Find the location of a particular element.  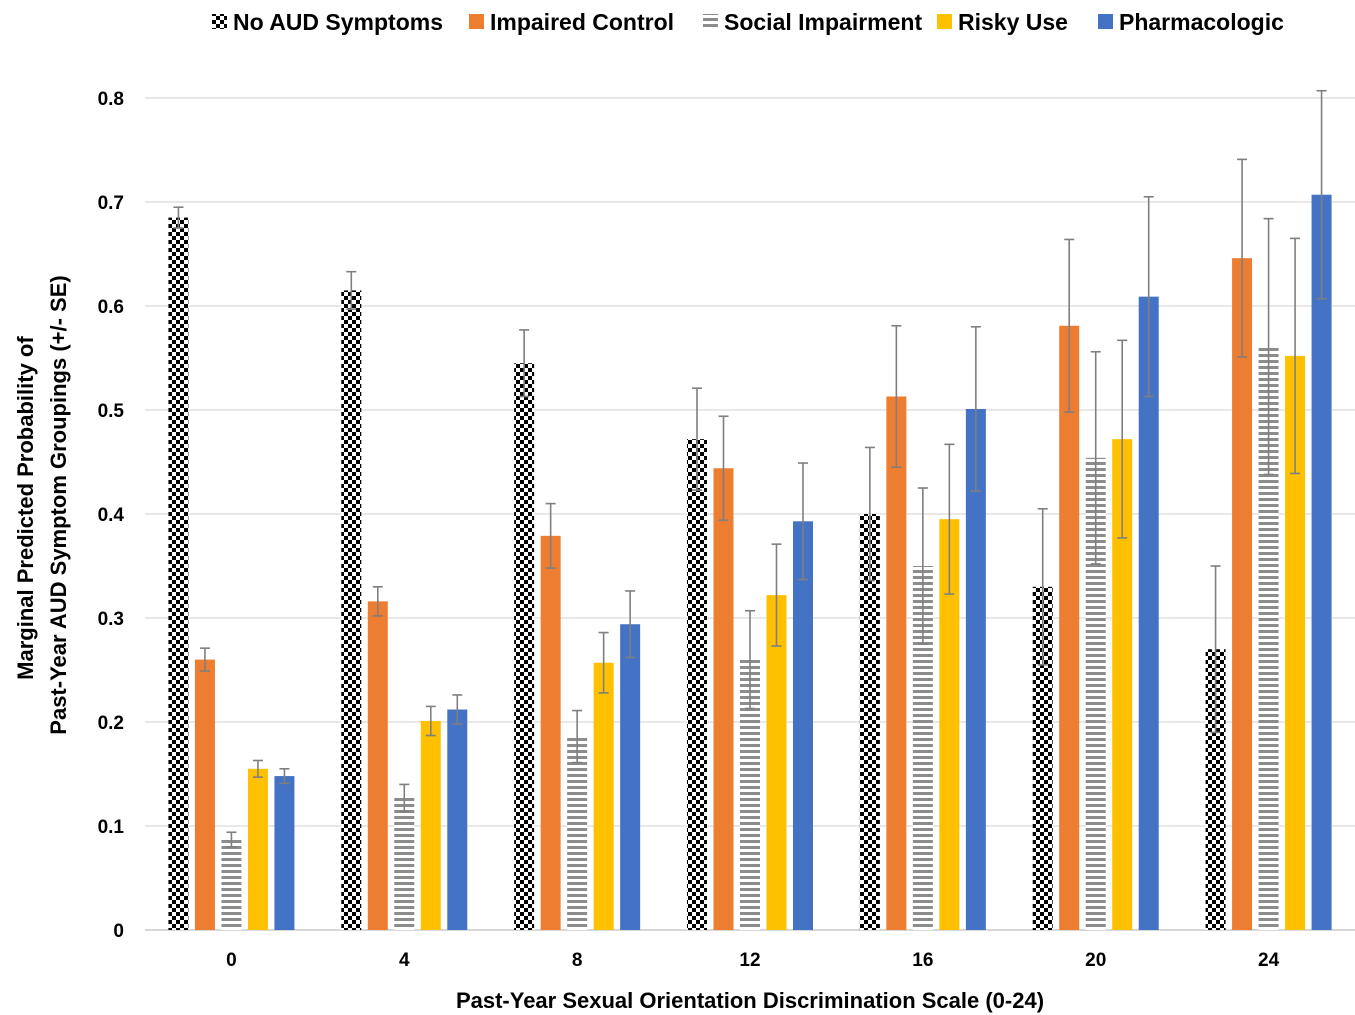

legend-label: Risky Use is located at coordinates (1013, 22).